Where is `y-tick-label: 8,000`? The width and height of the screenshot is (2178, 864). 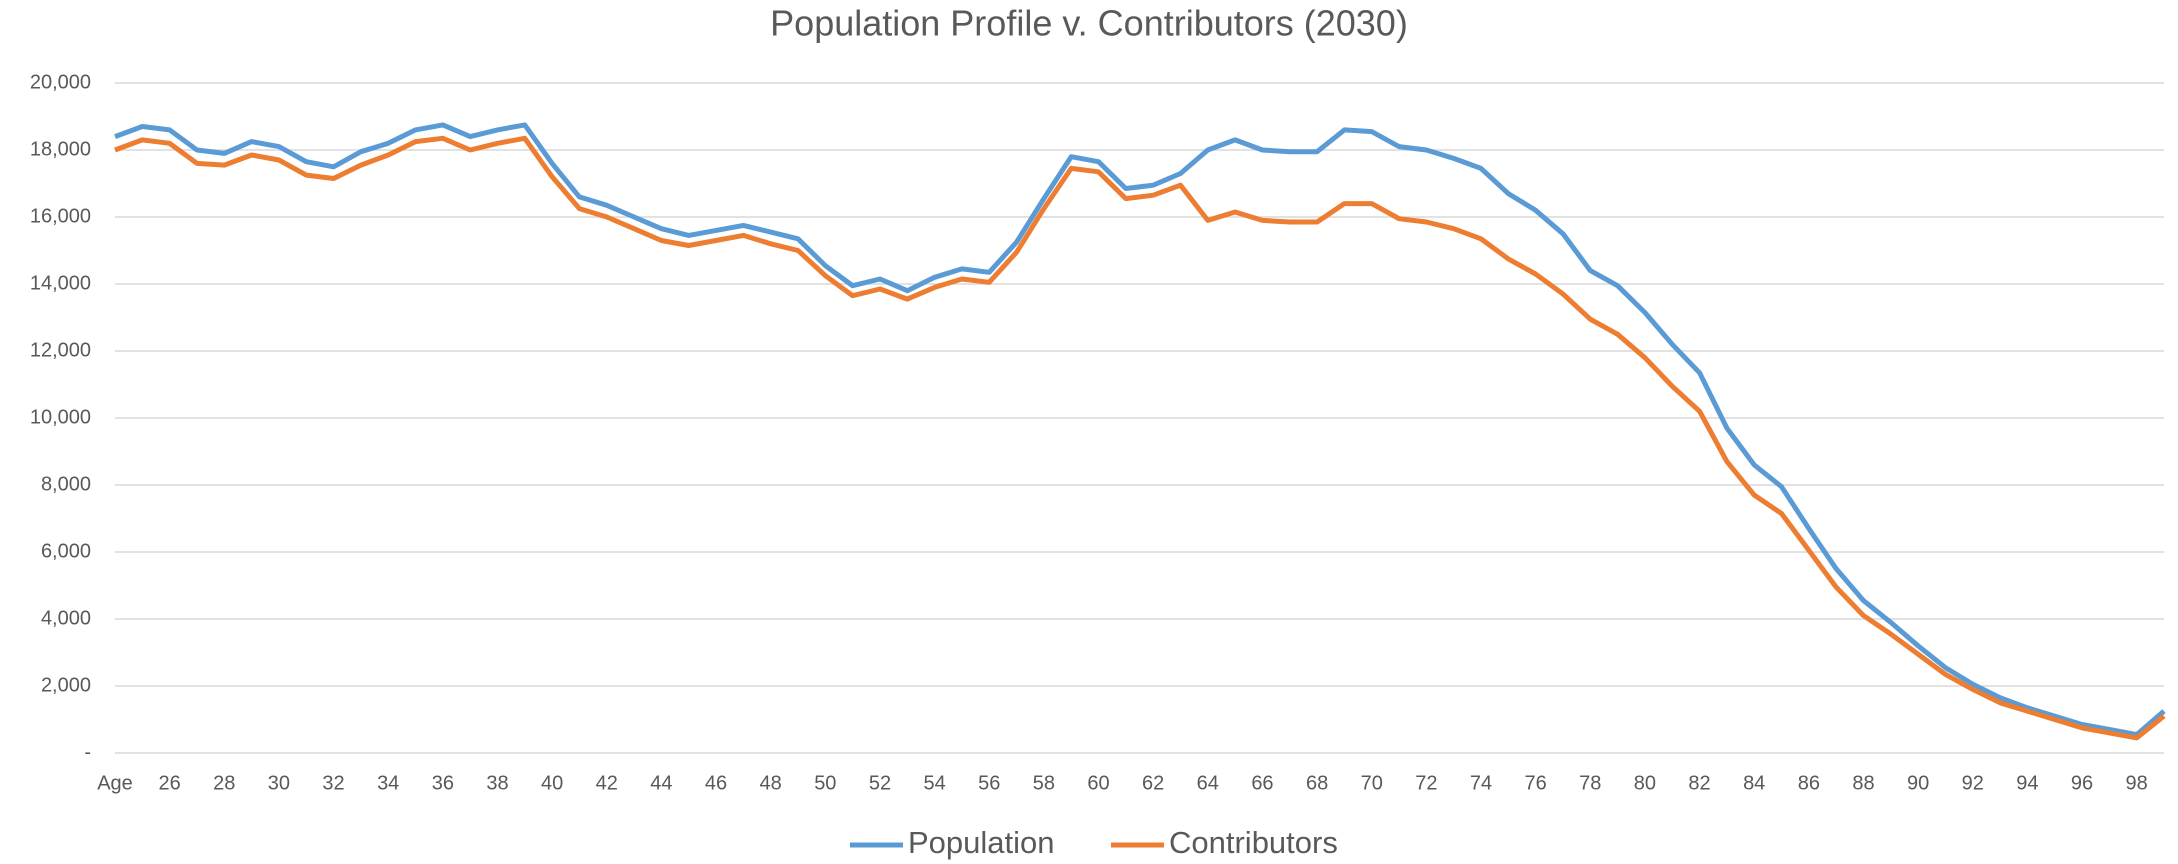
y-tick-label: 8,000 is located at coordinates (66, 484).